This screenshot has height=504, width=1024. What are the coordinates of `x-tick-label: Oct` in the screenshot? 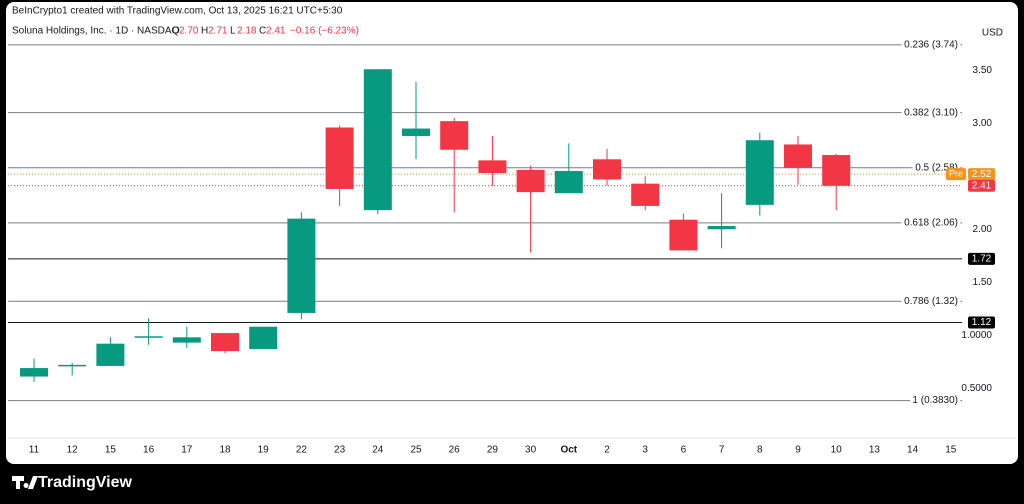 It's located at (568, 450).